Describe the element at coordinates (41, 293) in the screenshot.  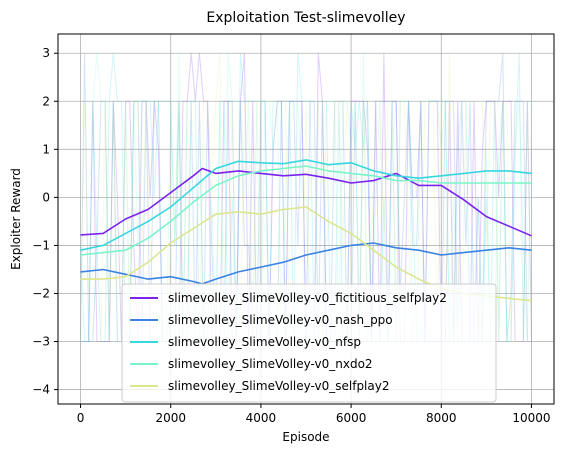
I see `y-tick-label: −2` at that location.